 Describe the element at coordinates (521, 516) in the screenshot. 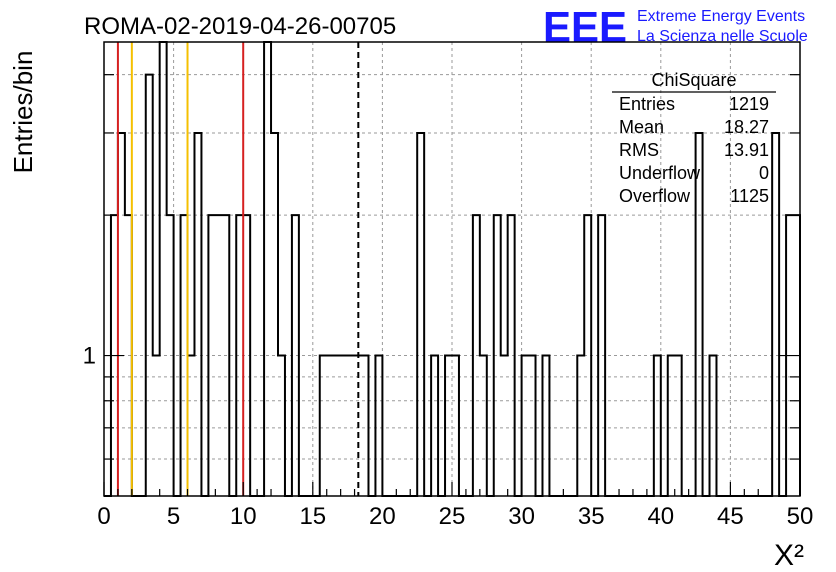

I see `x-tick-label: 30` at that location.